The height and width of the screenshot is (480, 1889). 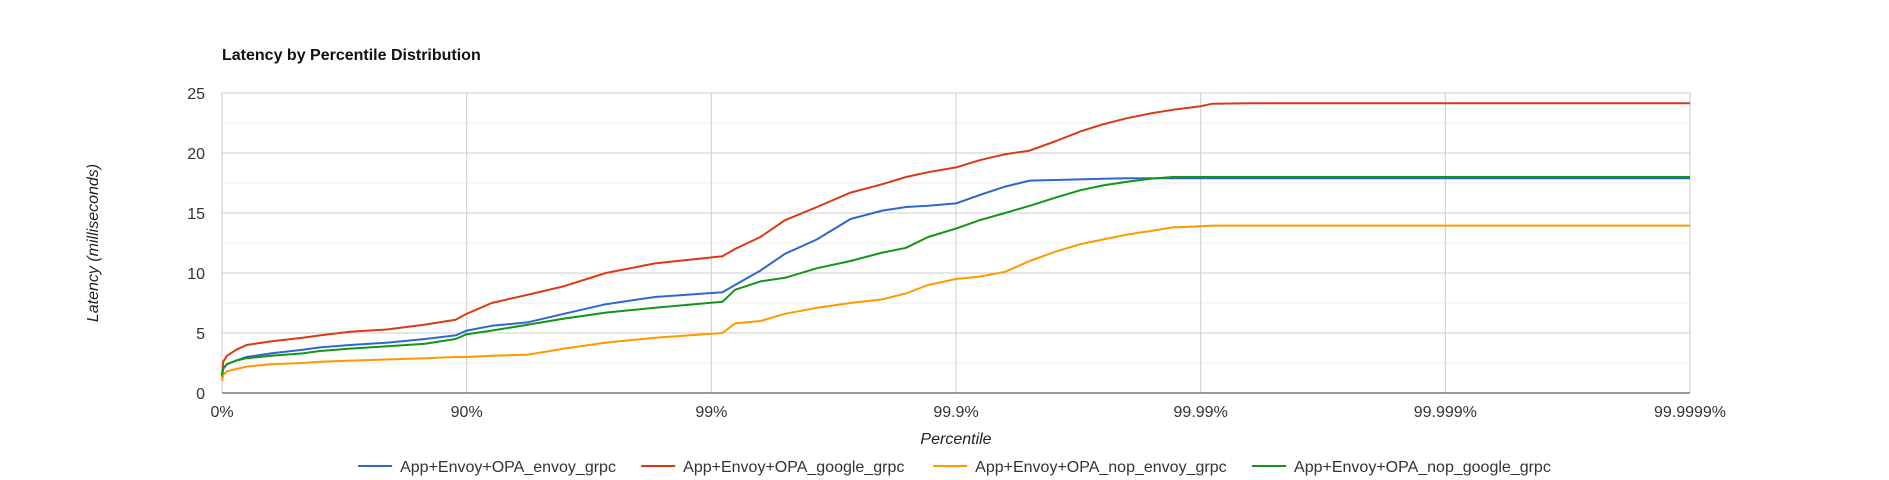 What do you see at coordinates (196, 274) in the screenshot?
I see `y-tick-label: 10` at bounding box center [196, 274].